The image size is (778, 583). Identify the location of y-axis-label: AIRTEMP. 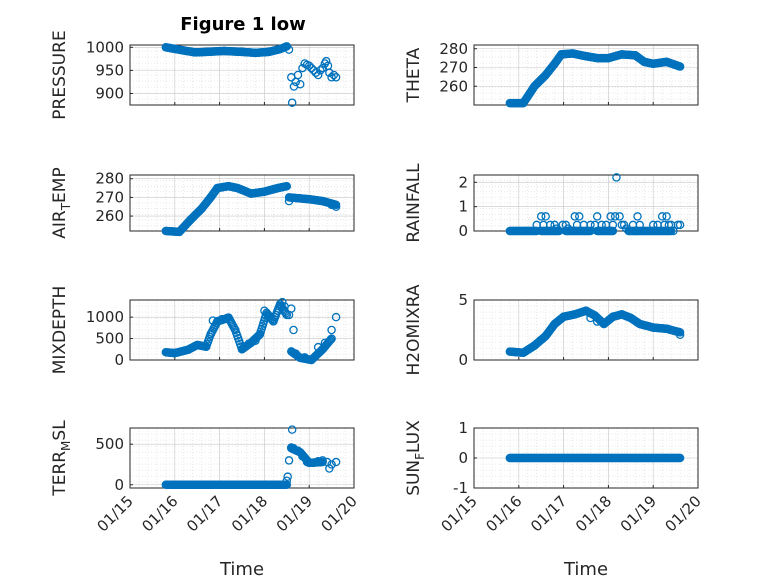
(61, 202).